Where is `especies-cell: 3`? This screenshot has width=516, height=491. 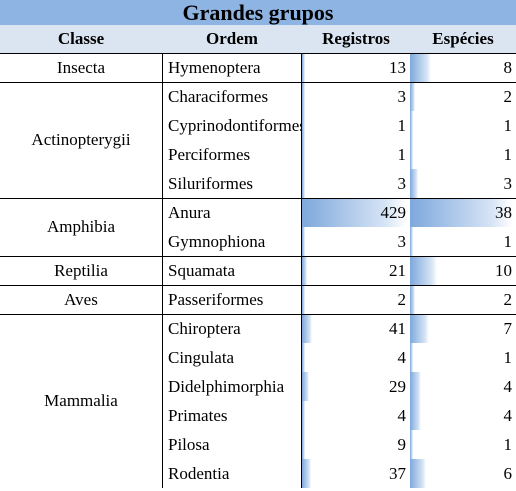
especies-cell: 3 is located at coordinates (463, 183).